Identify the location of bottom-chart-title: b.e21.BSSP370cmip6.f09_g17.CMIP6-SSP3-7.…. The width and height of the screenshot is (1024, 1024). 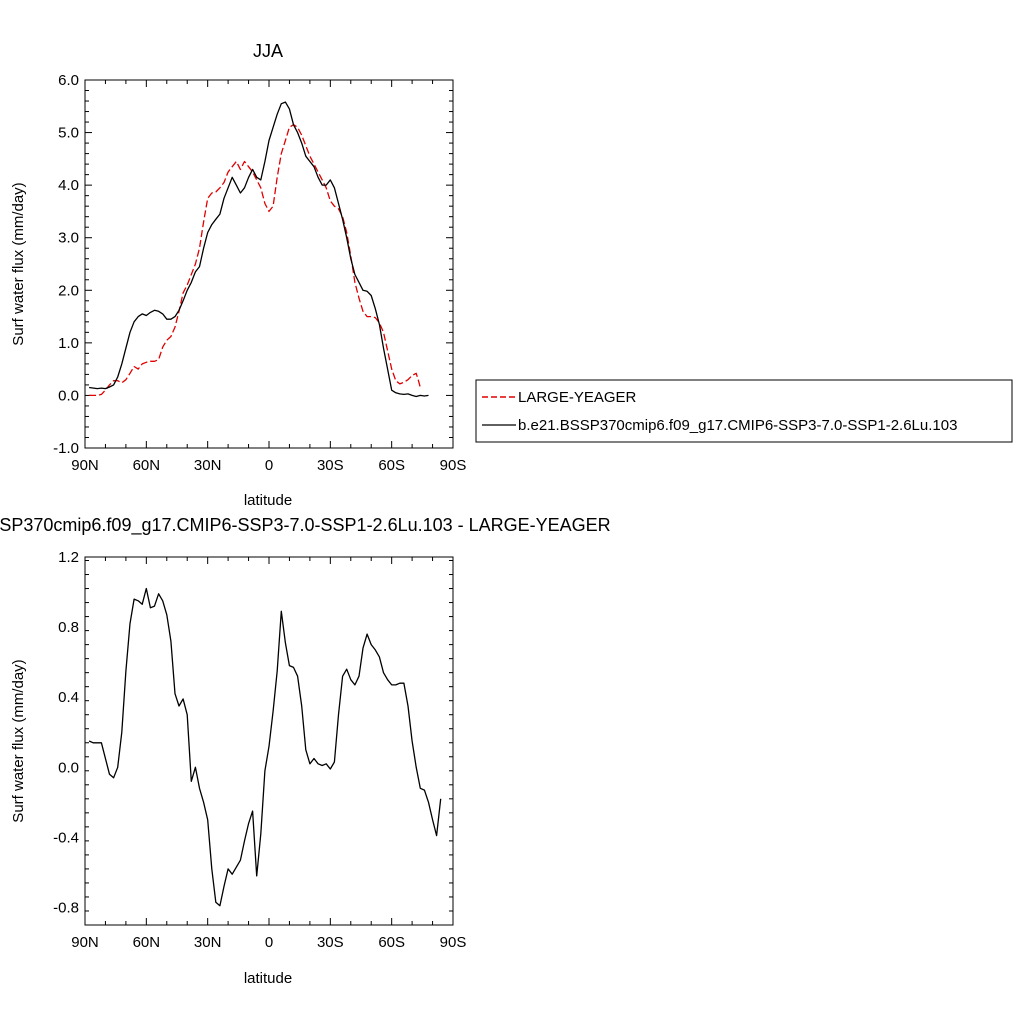
(305, 525).